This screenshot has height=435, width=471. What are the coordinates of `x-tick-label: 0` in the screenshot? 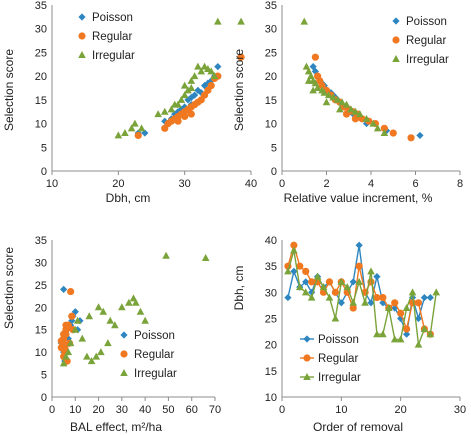 It's located at (282, 184).